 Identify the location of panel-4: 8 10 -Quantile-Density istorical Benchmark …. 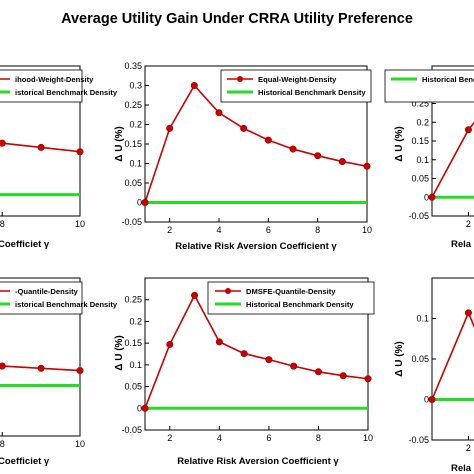
(59, 372).